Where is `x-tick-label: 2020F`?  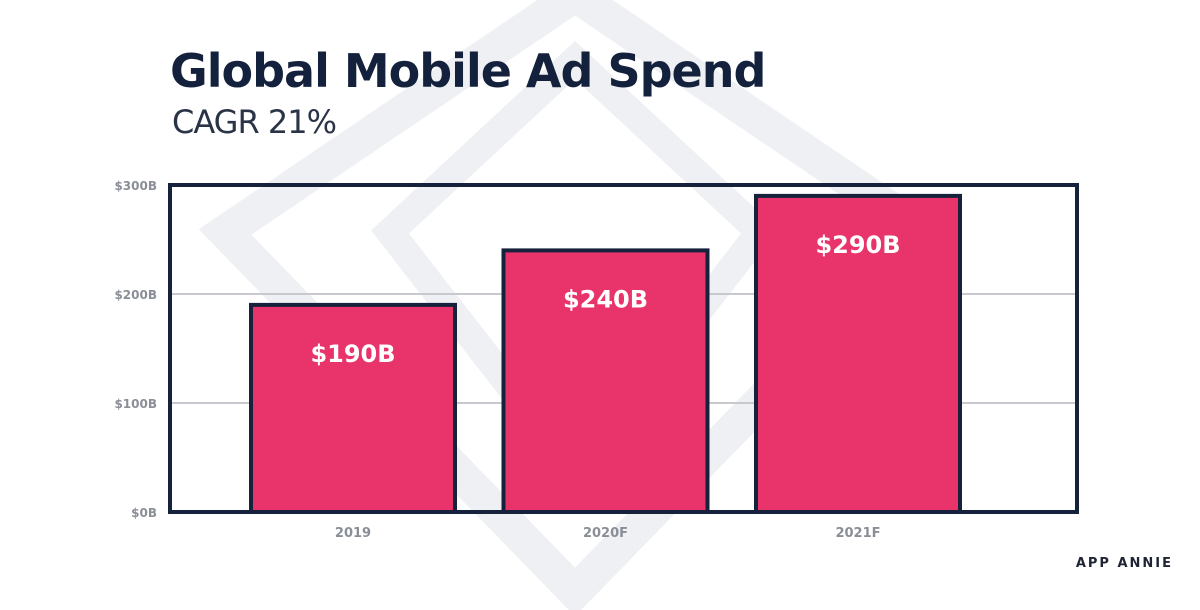
x-tick-label: 2020F is located at coordinates (605, 533).